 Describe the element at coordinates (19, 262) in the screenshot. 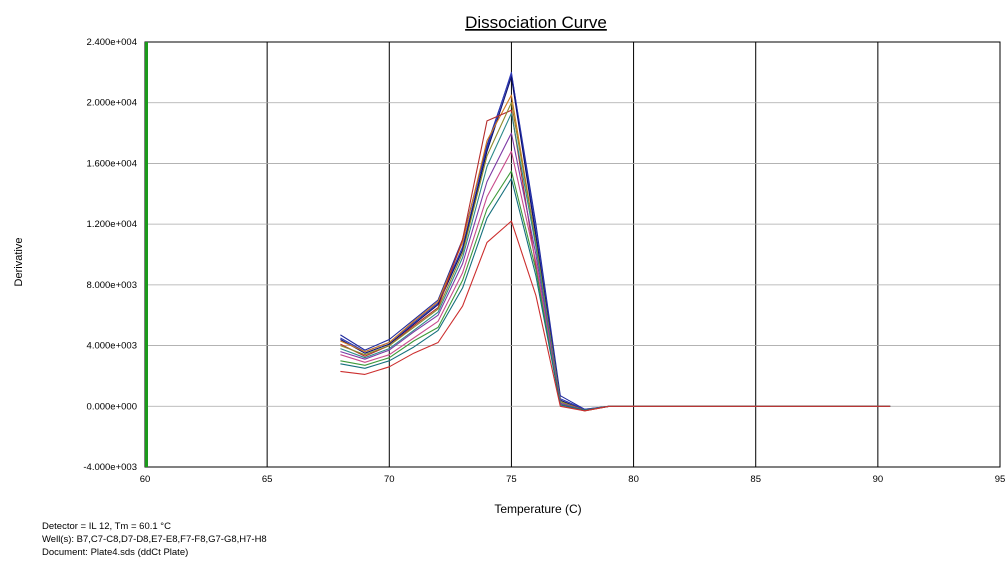

I see `y-axis-label: Derivative` at that location.